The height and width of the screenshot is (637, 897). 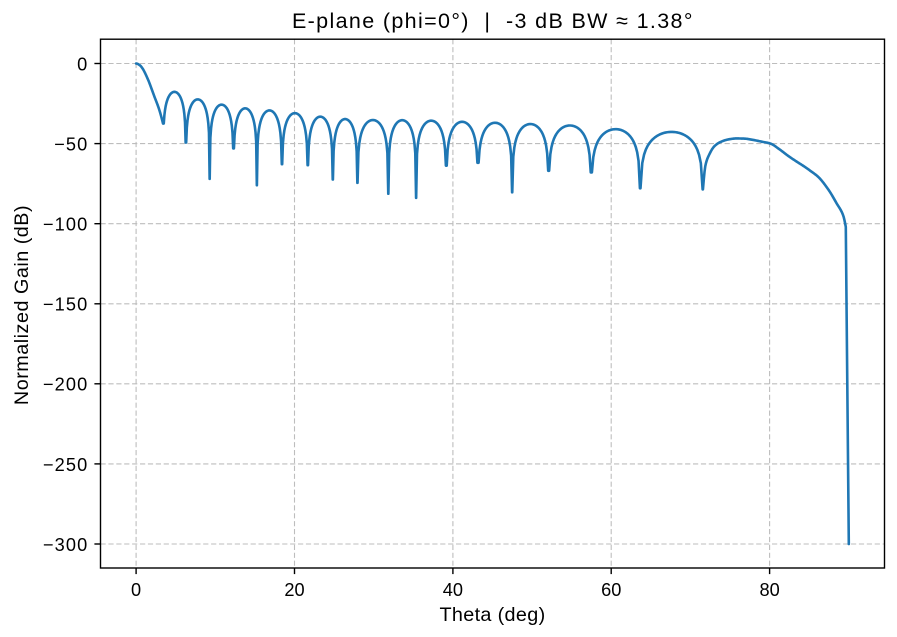 What do you see at coordinates (769, 590) in the screenshot?
I see `svg-text: 80` at bounding box center [769, 590].